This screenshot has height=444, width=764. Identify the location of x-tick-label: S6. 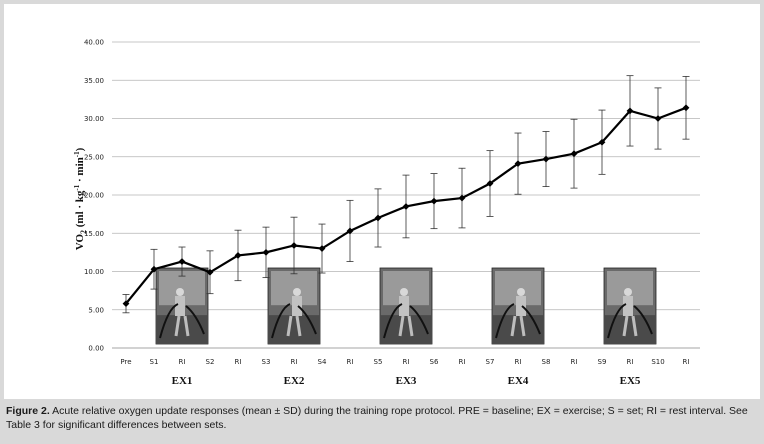
(434, 362).